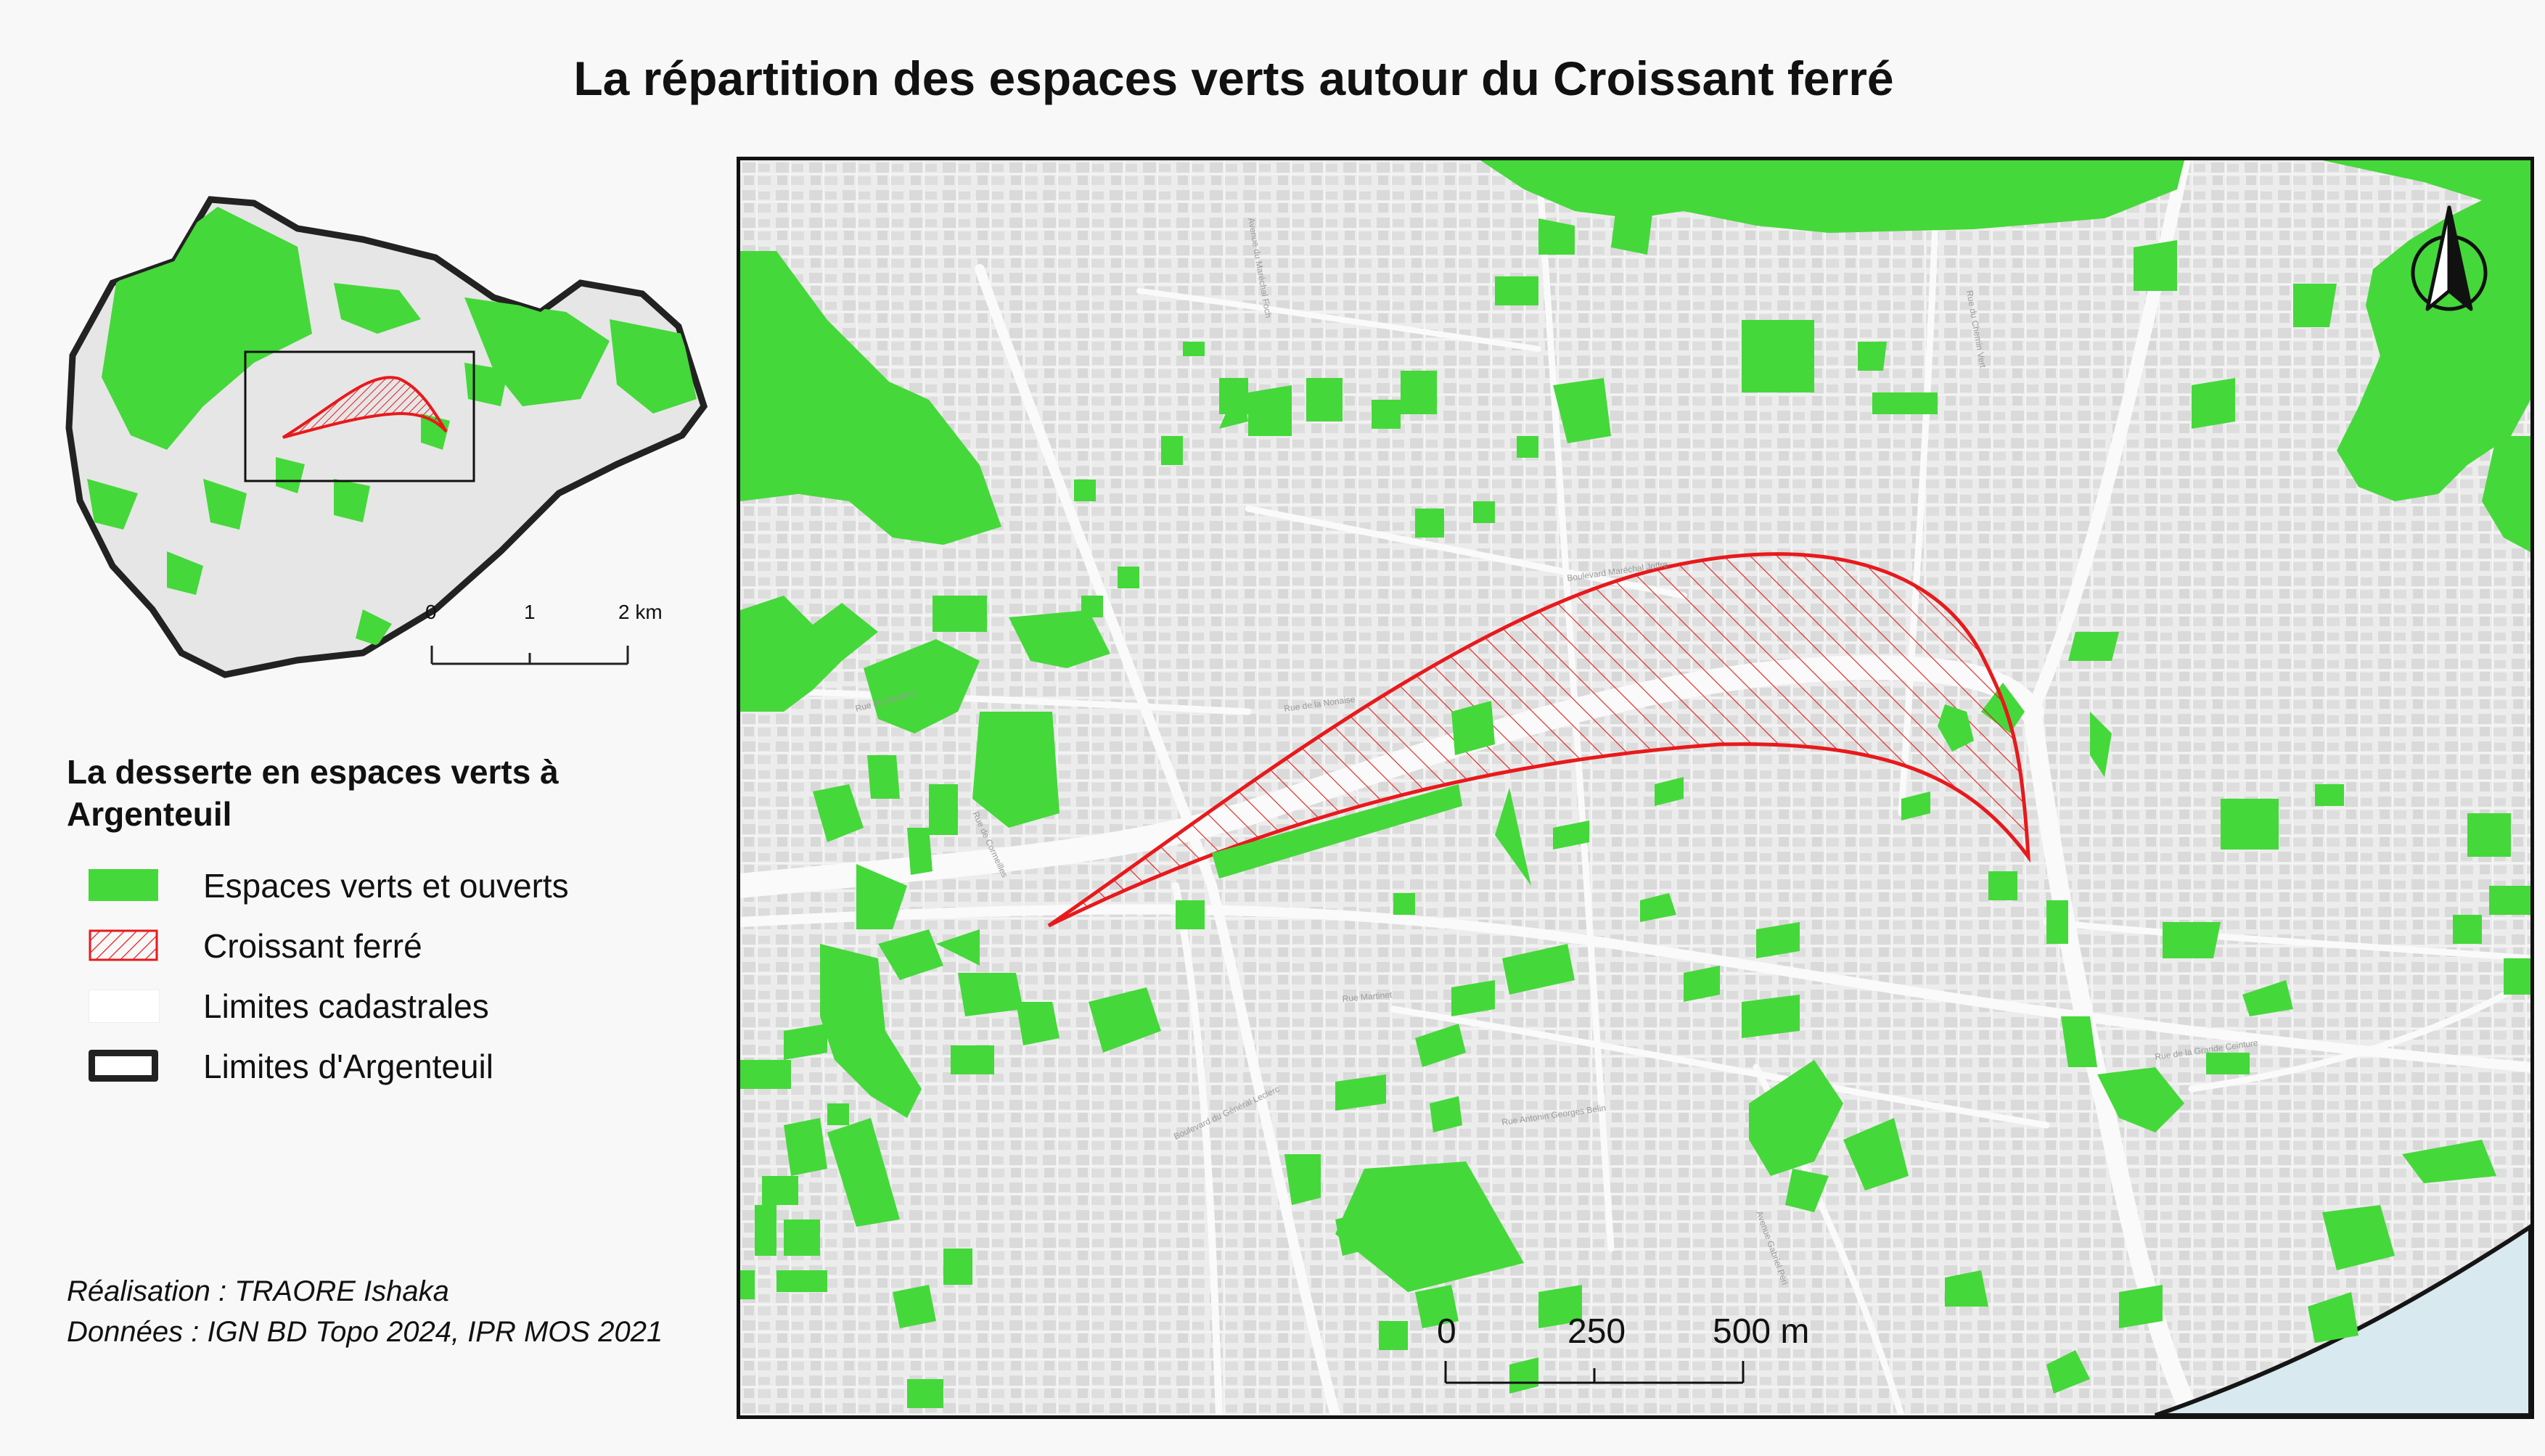 The width and height of the screenshot is (2545, 1456). What do you see at coordinates (640, 612) in the screenshot?
I see `inset-scale-label-2: 2 km` at bounding box center [640, 612].